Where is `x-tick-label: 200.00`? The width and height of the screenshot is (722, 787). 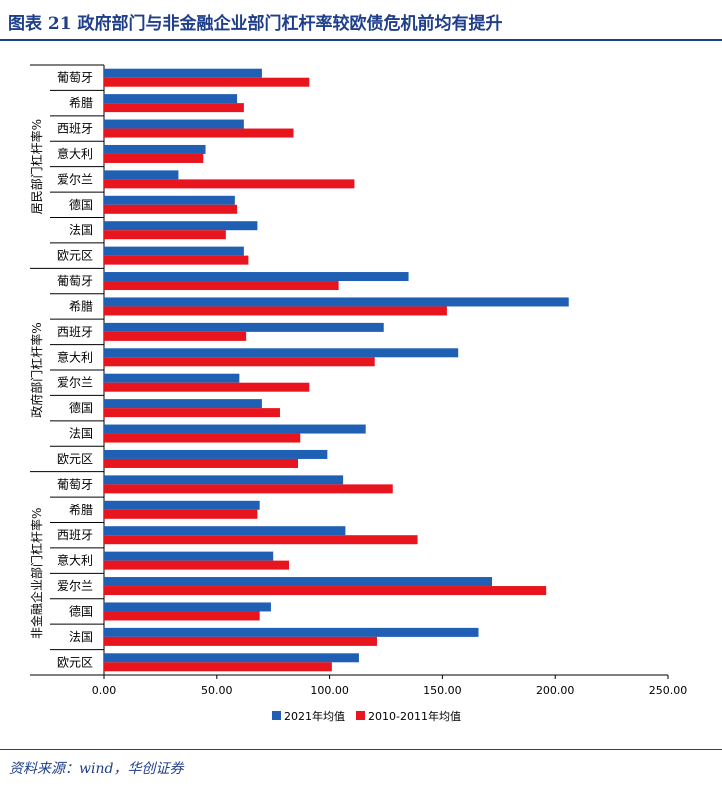 x-tick-label: 200.00 is located at coordinates (555, 690).